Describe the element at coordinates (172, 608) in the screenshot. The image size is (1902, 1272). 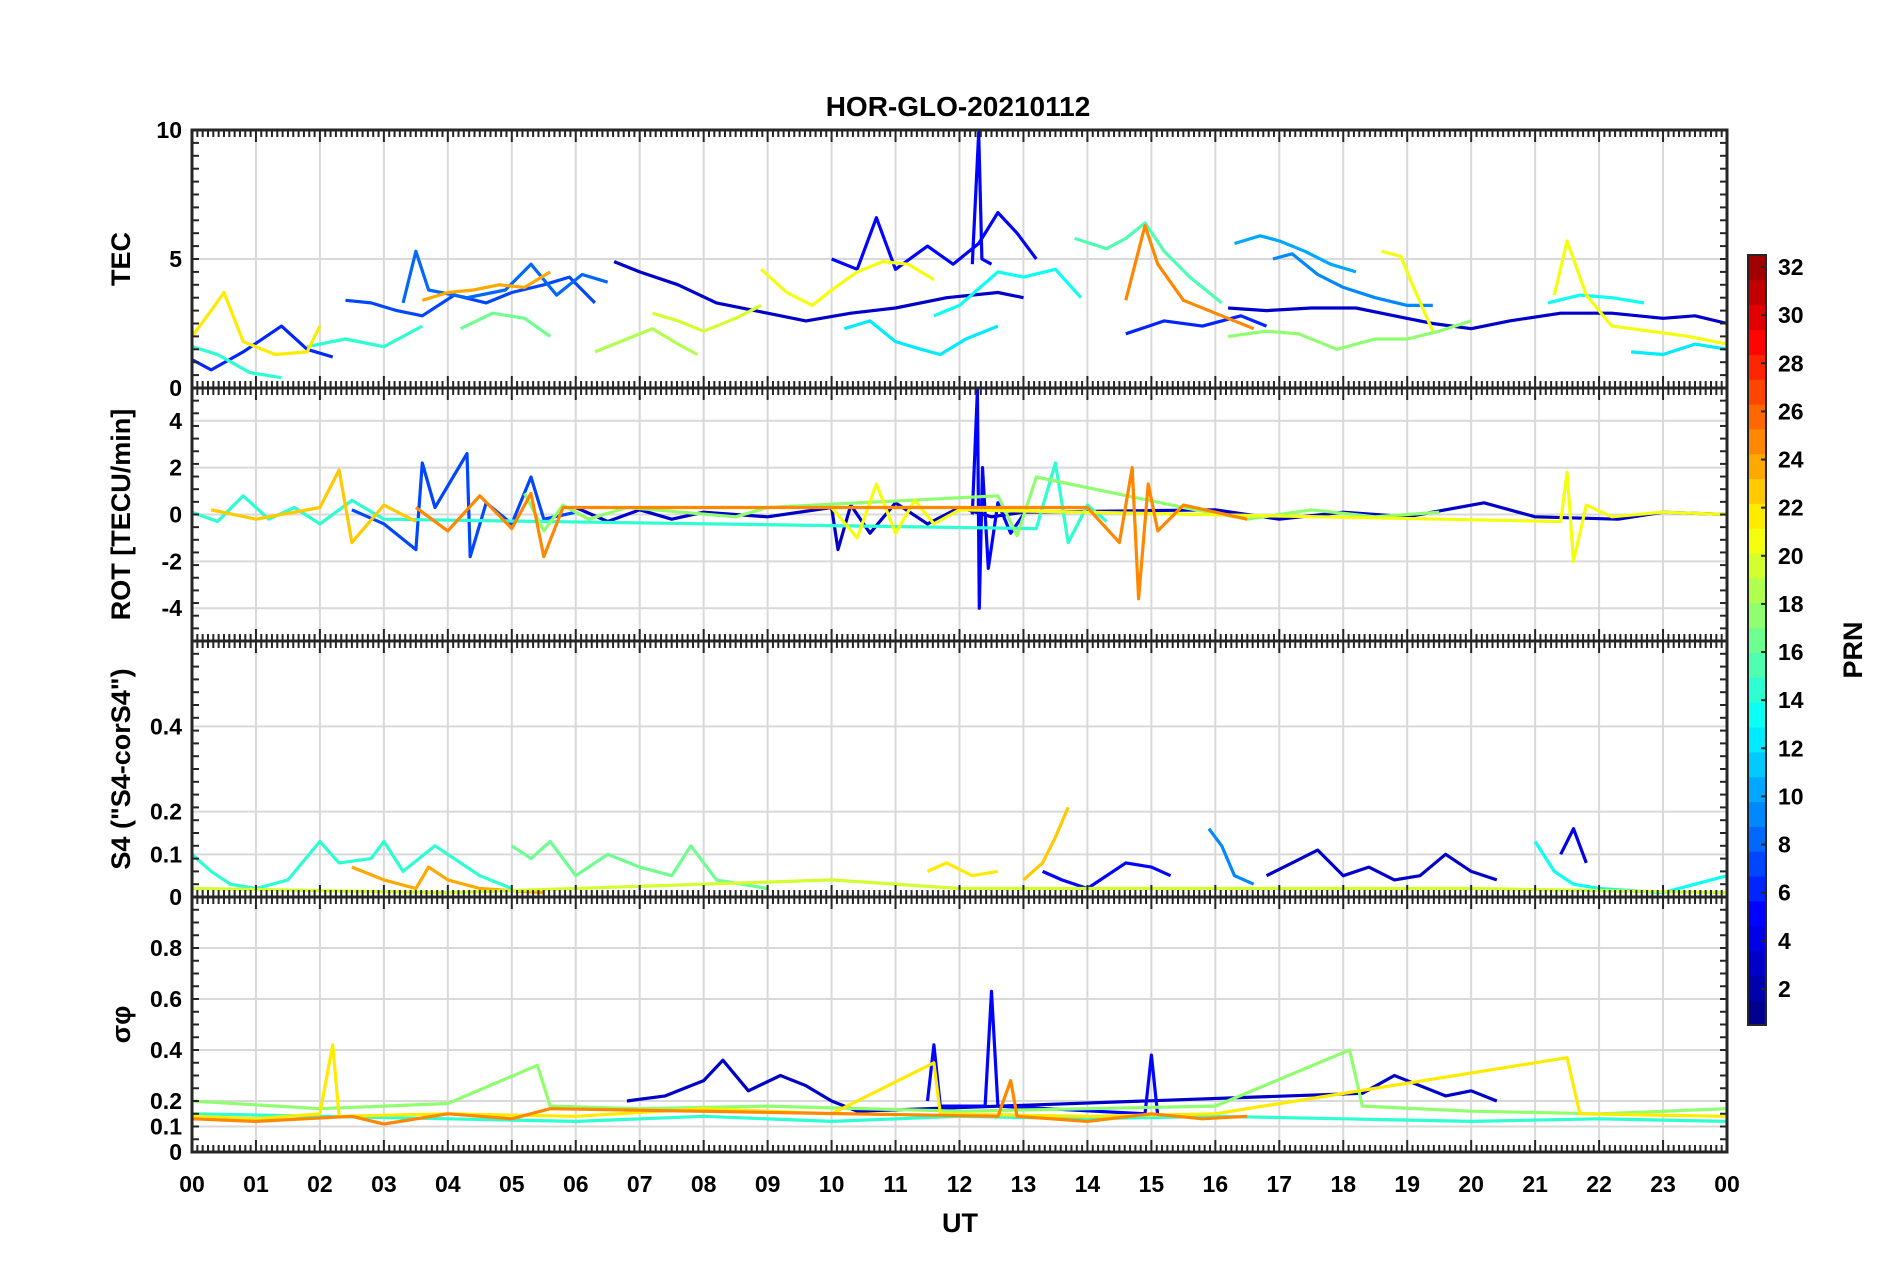
I see `y-tick-label: -4` at that location.